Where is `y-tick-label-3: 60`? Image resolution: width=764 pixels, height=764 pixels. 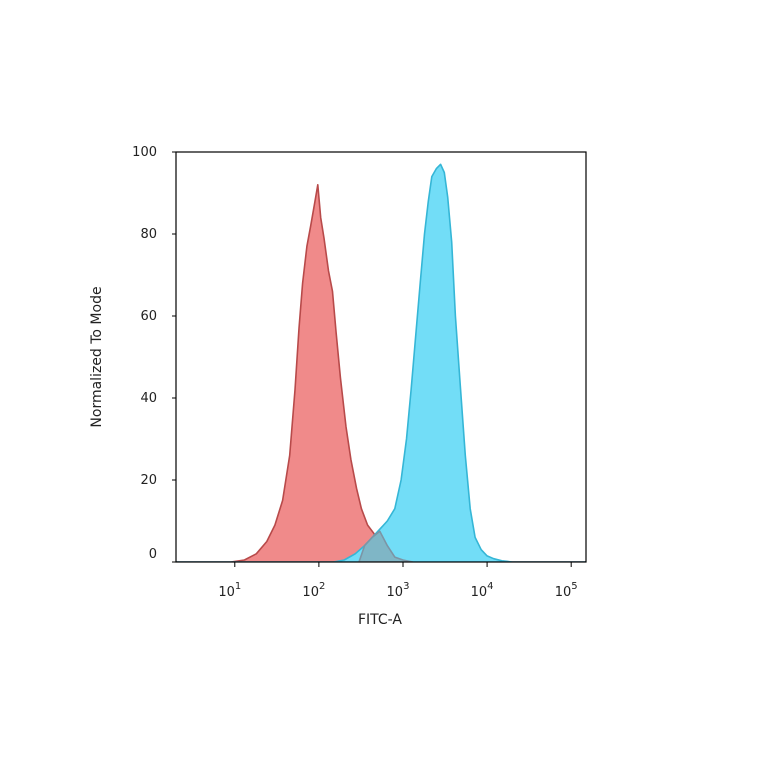 y-tick-label-3: 60 is located at coordinates (148, 316).